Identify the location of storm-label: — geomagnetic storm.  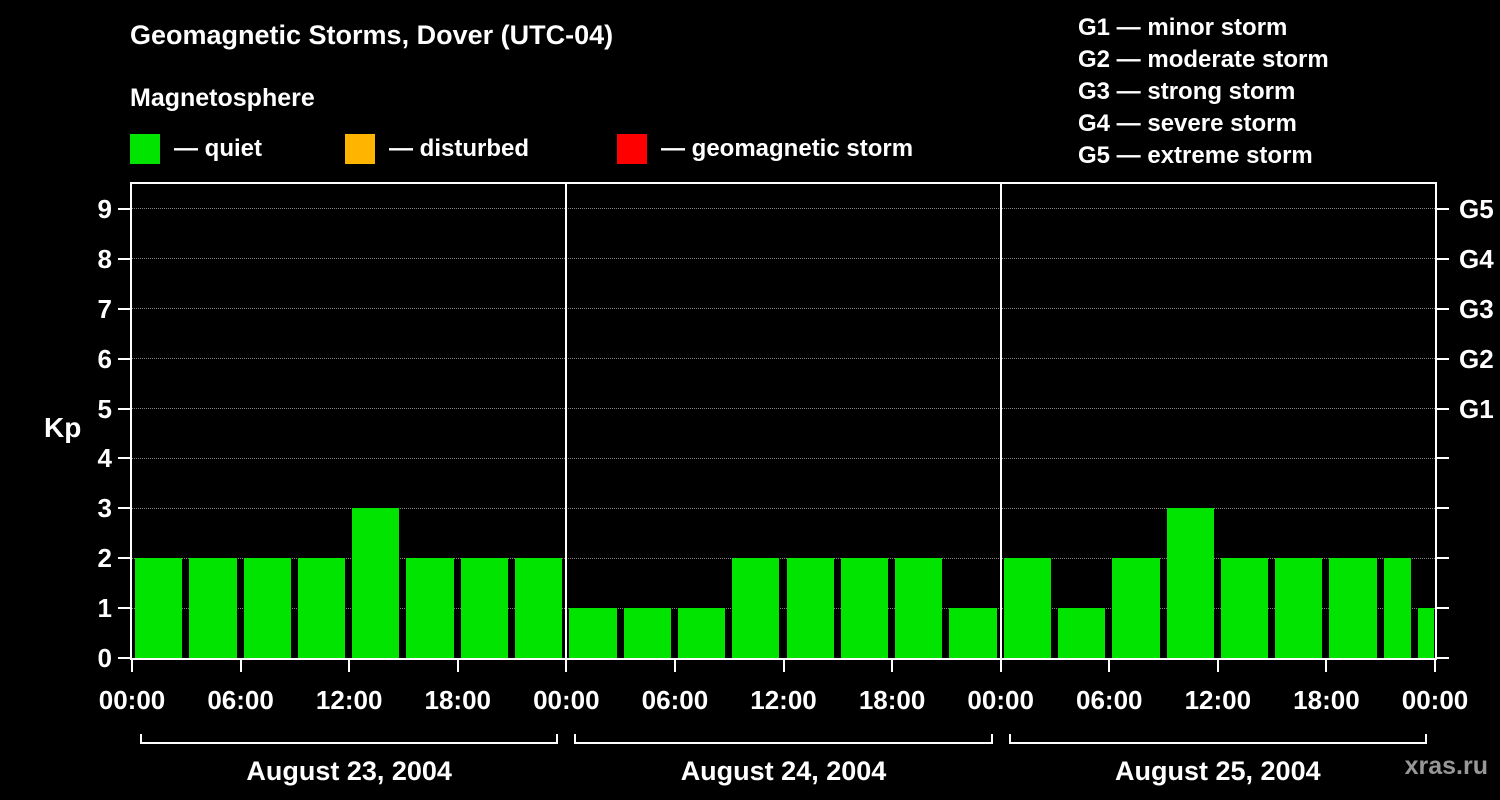
(787, 148).